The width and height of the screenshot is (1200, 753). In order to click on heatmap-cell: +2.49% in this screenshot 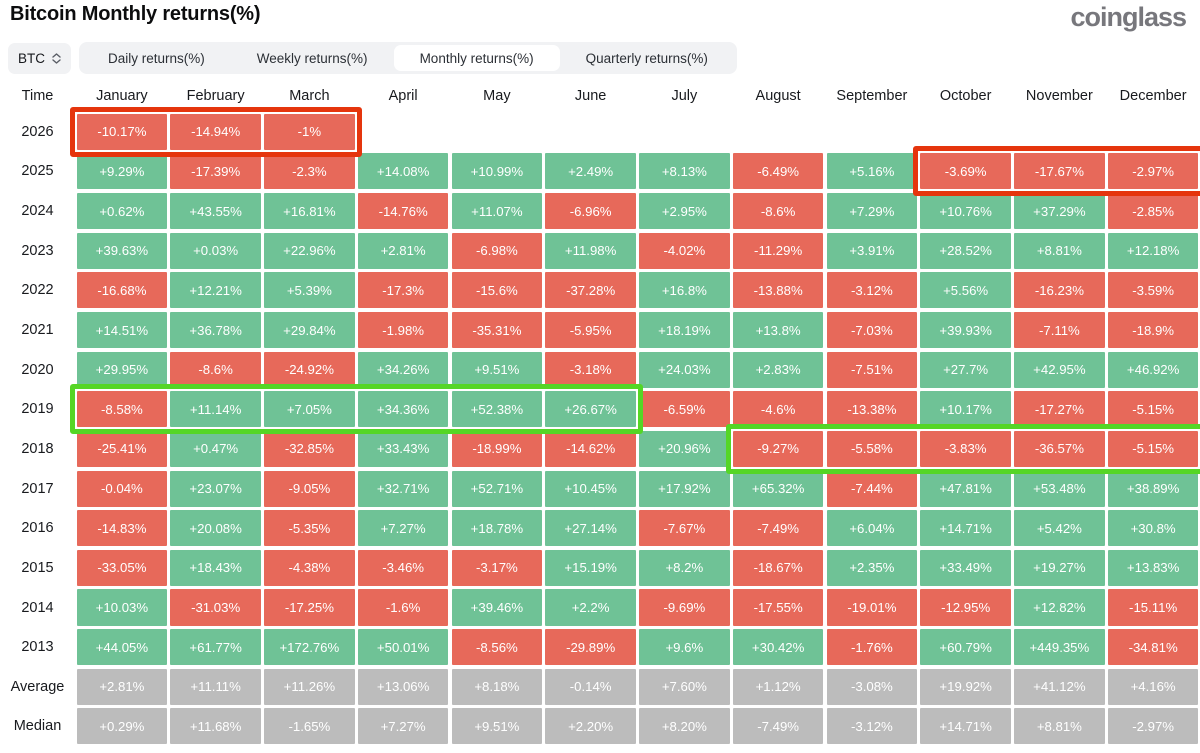, I will do `click(590, 171)`.